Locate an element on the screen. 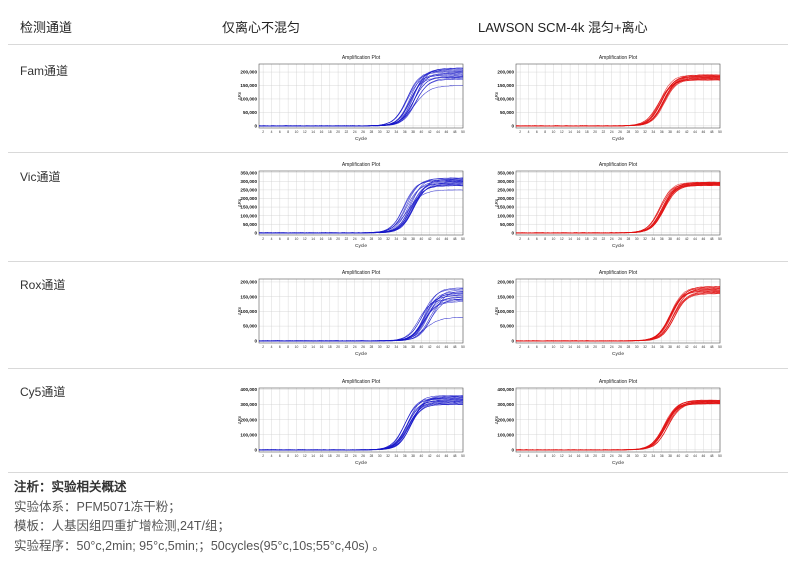  y-tick-label: 50,000 is located at coordinates (507, 224).